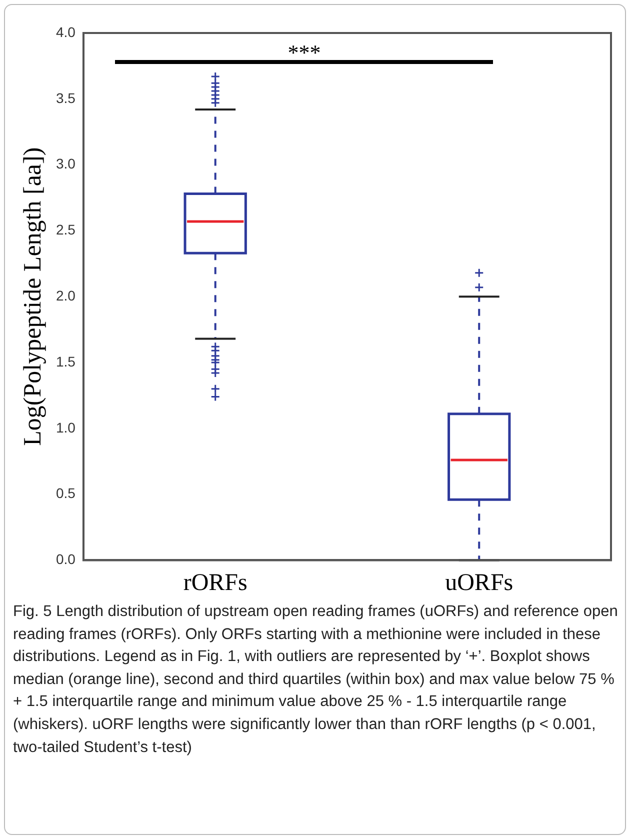 Image resolution: width=630 pixels, height=839 pixels. What do you see at coordinates (479, 583) in the screenshot?
I see `x-tick-label: uORFs` at bounding box center [479, 583].